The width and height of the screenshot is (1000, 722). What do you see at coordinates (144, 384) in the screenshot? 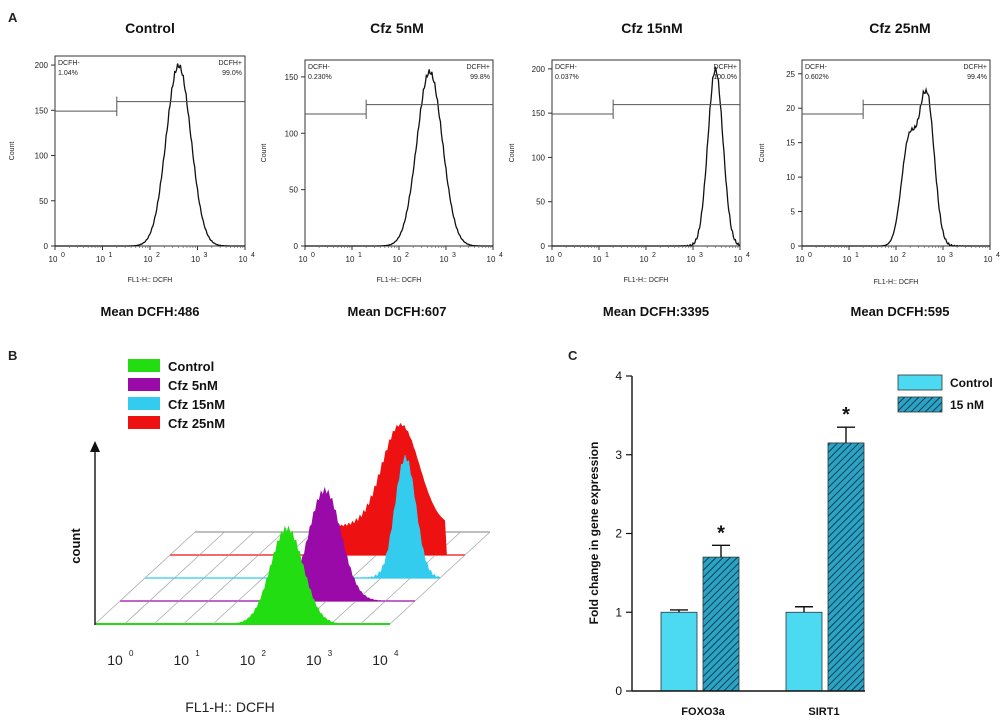
I see `legend-swatch-cfz-5nm` at bounding box center [144, 384].